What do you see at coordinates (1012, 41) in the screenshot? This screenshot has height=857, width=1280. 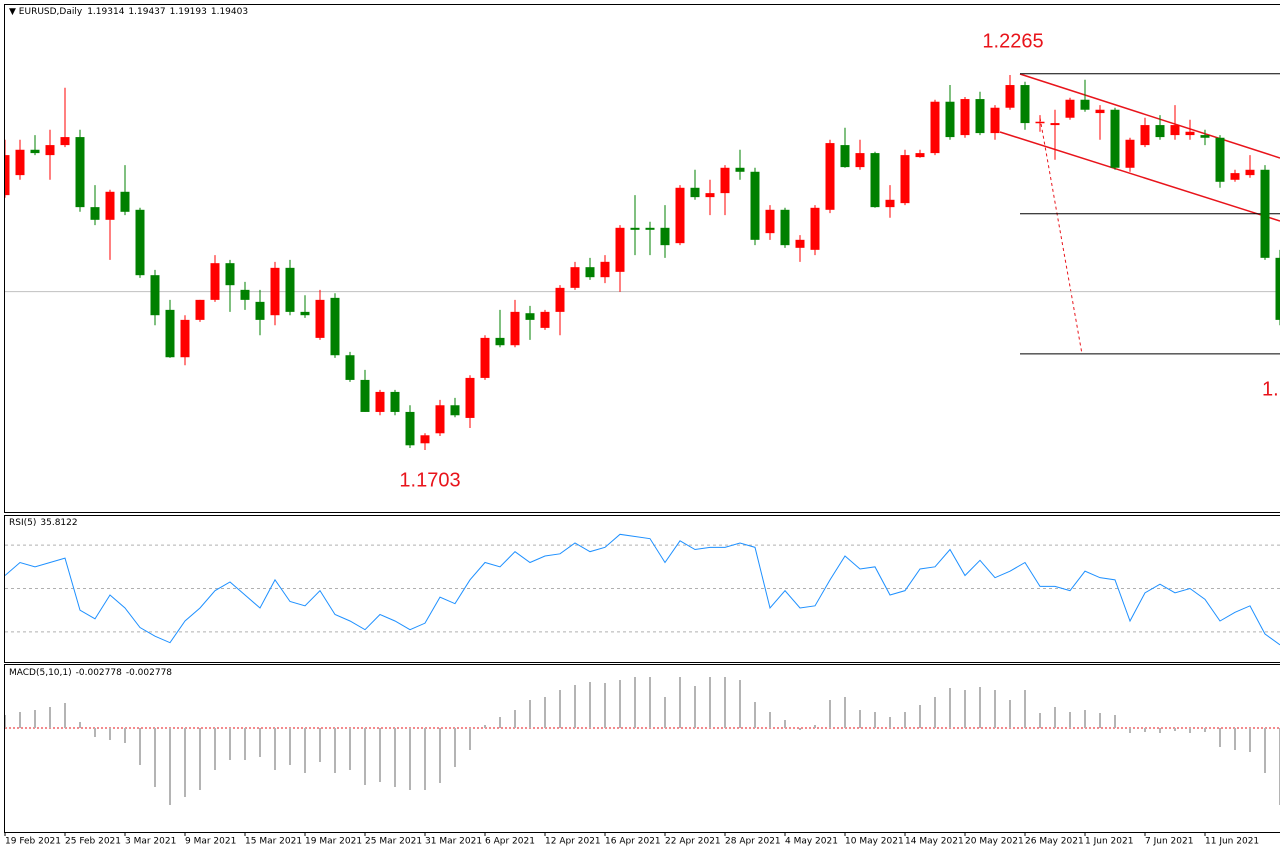 I see `price-annotation: 1.2265` at bounding box center [1012, 41].